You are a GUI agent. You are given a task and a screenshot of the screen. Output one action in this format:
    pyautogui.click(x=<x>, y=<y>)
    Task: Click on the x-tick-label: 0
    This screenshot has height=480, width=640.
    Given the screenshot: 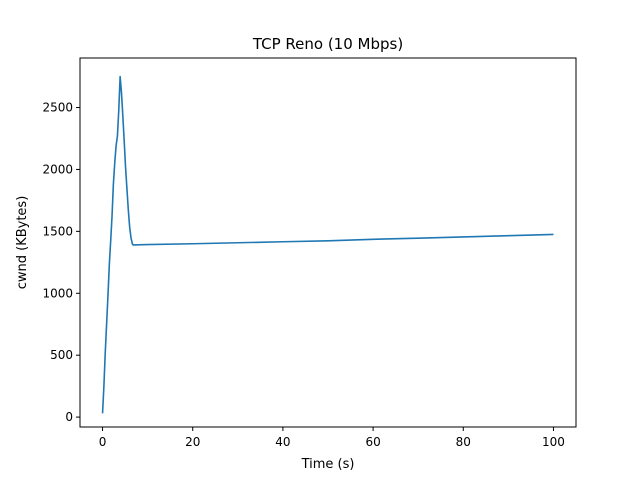 What is the action you would take?
    pyautogui.click(x=103, y=442)
    